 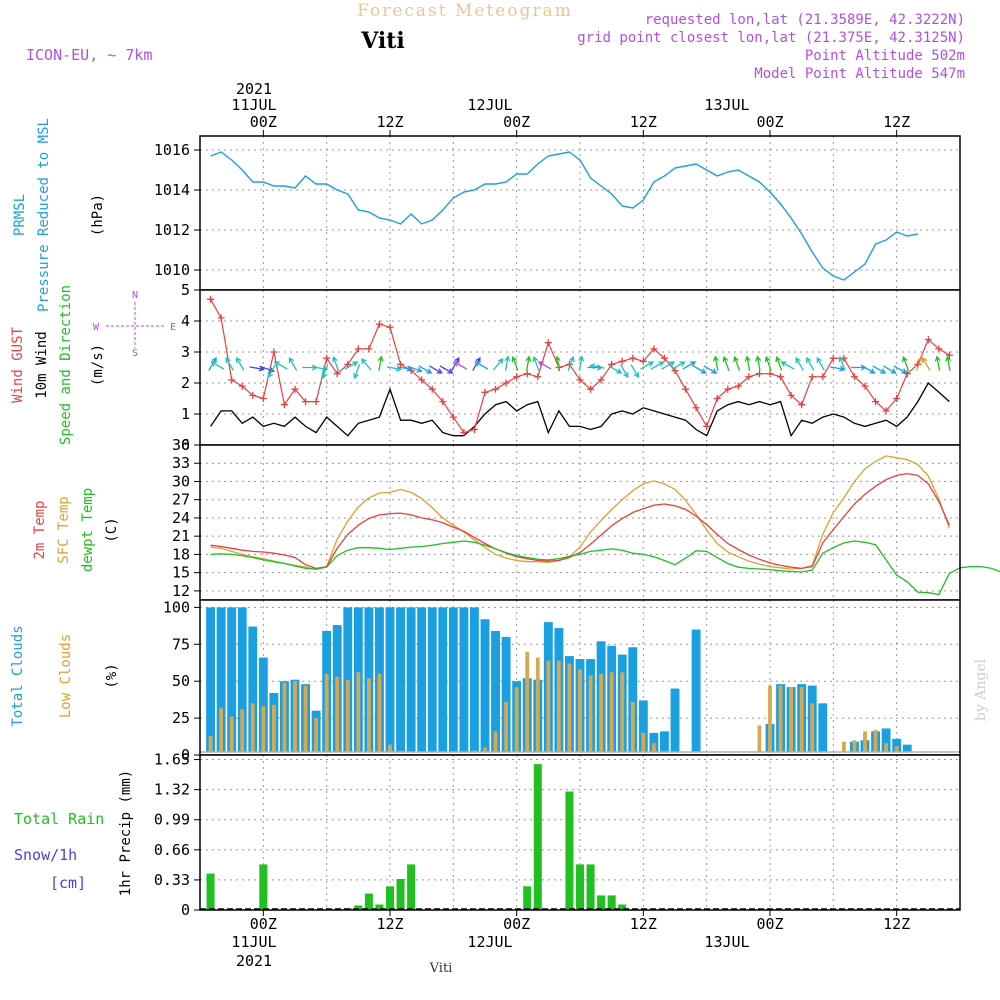 What do you see at coordinates (68, 883) in the screenshot?
I see `precip-snow-unit: [cm]` at bounding box center [68, 883].